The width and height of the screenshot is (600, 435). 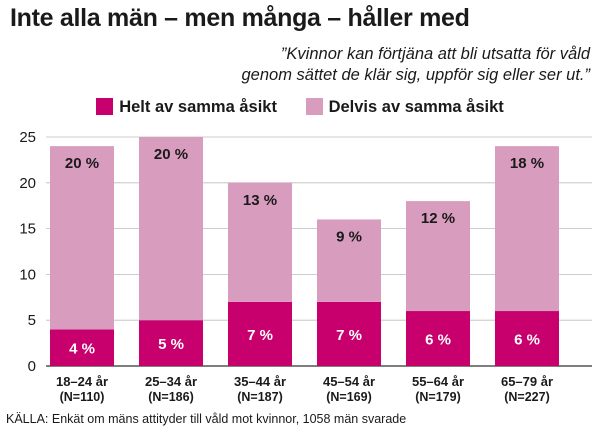 What do you see at coordinates (527, 163) in the screenshot?
I see `data-label-delvis: 18 %` at bounding box center [527, 163].